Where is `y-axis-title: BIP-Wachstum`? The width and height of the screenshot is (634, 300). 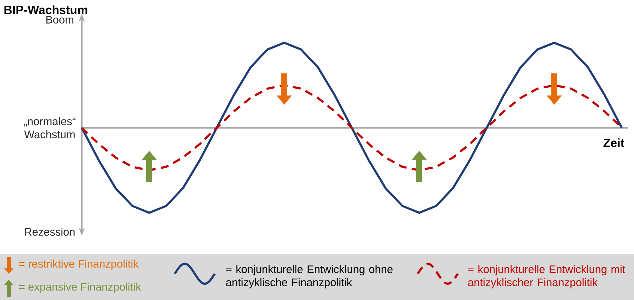 y-axis-title: BIP-Wachstum is located at coordinates (46, 10).